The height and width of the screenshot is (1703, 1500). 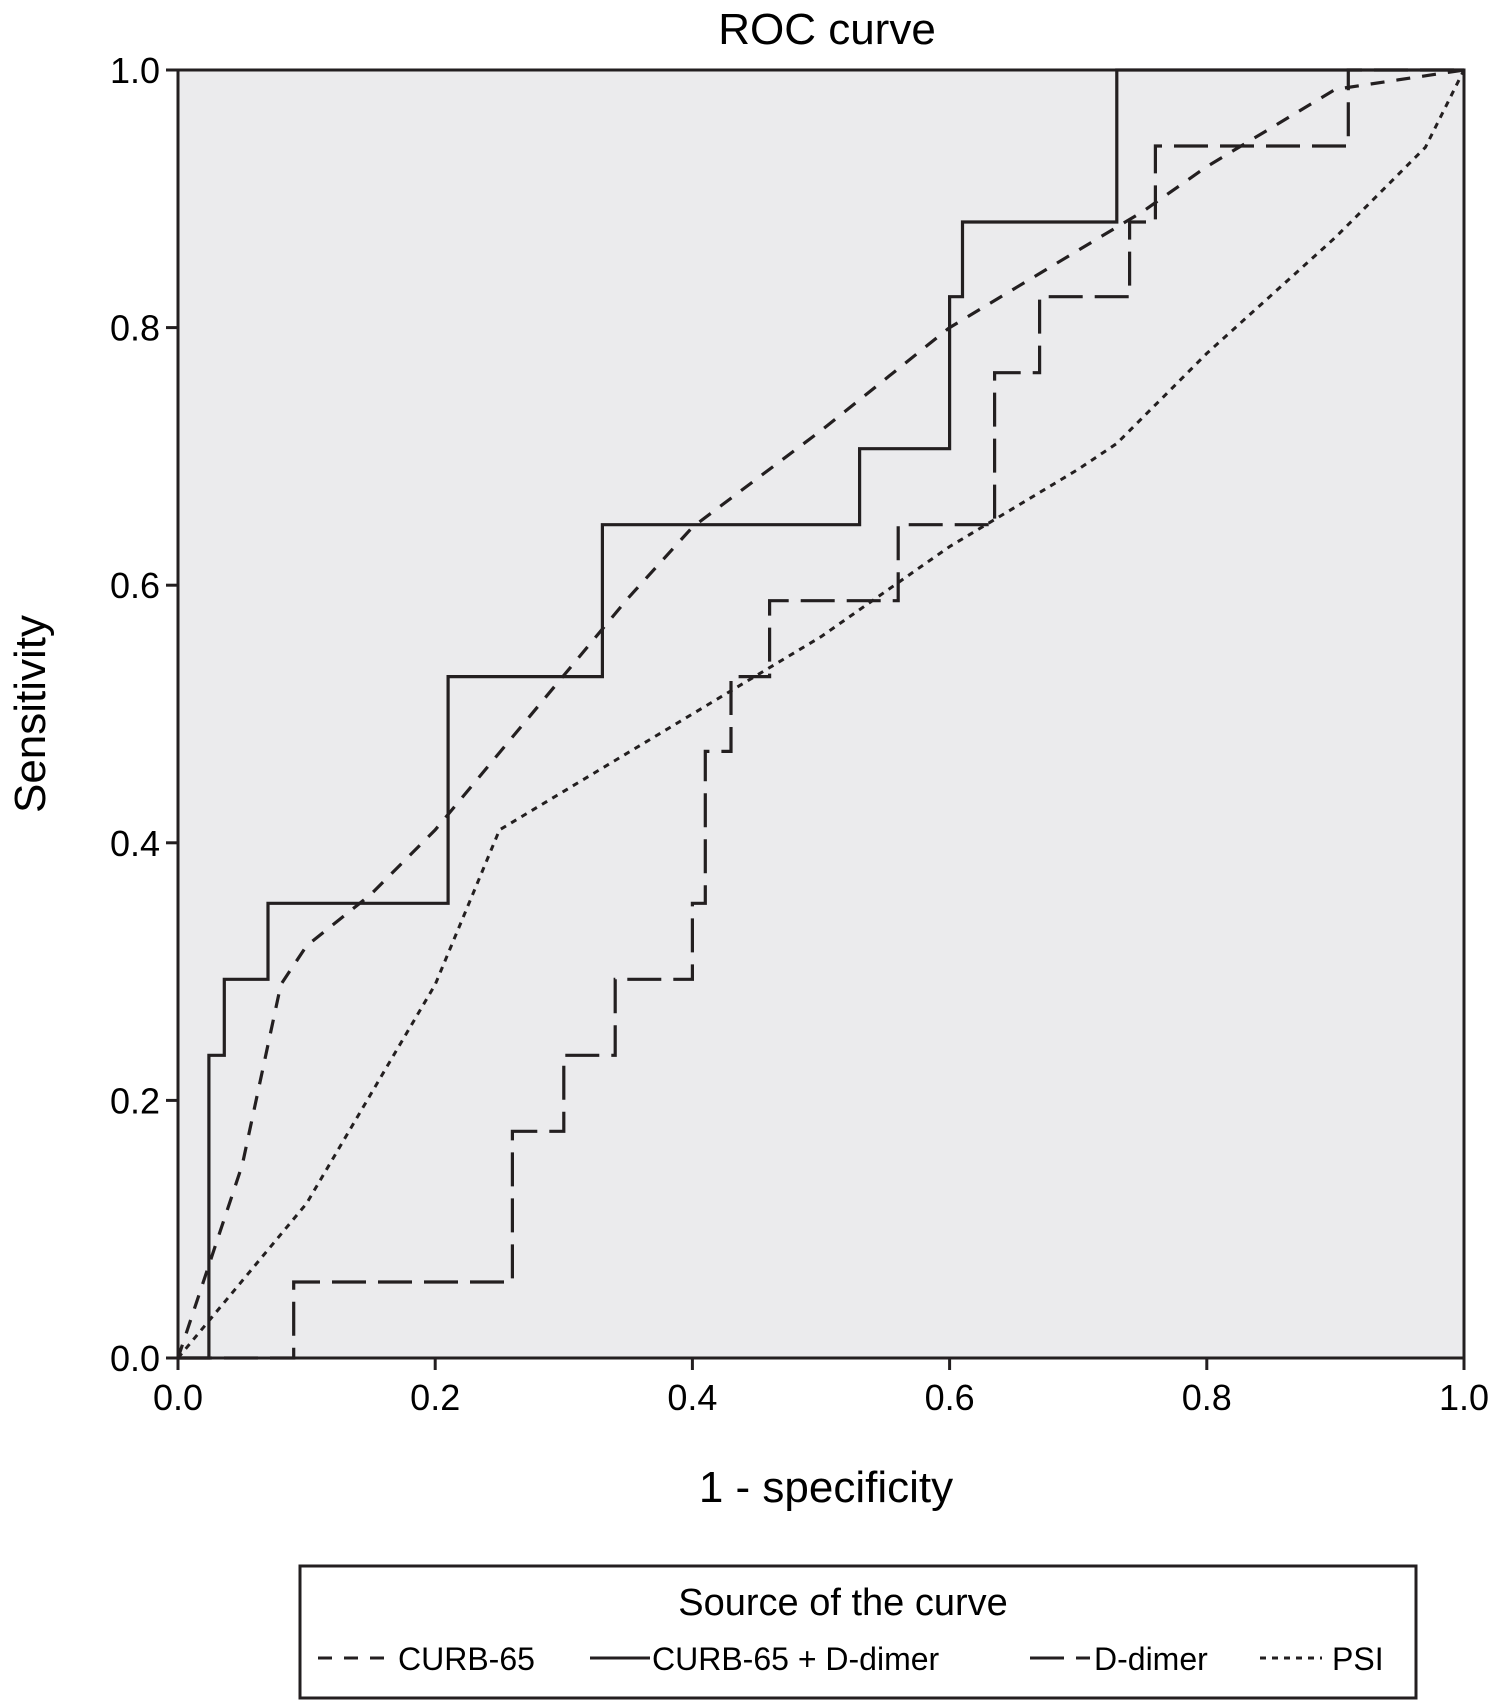 I want to click on chart-title: ROC curve, so click(x=827, y=29).